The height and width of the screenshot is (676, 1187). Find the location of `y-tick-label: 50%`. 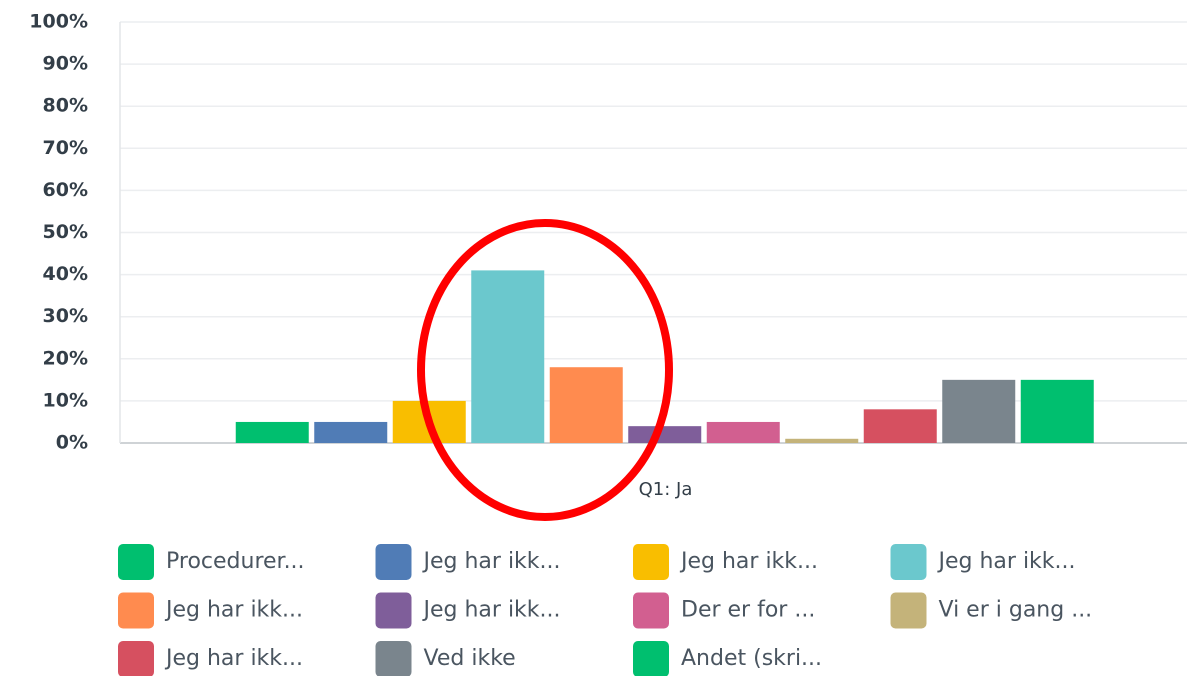

y-tick-label: 50% is located at coordinates (65, 232).